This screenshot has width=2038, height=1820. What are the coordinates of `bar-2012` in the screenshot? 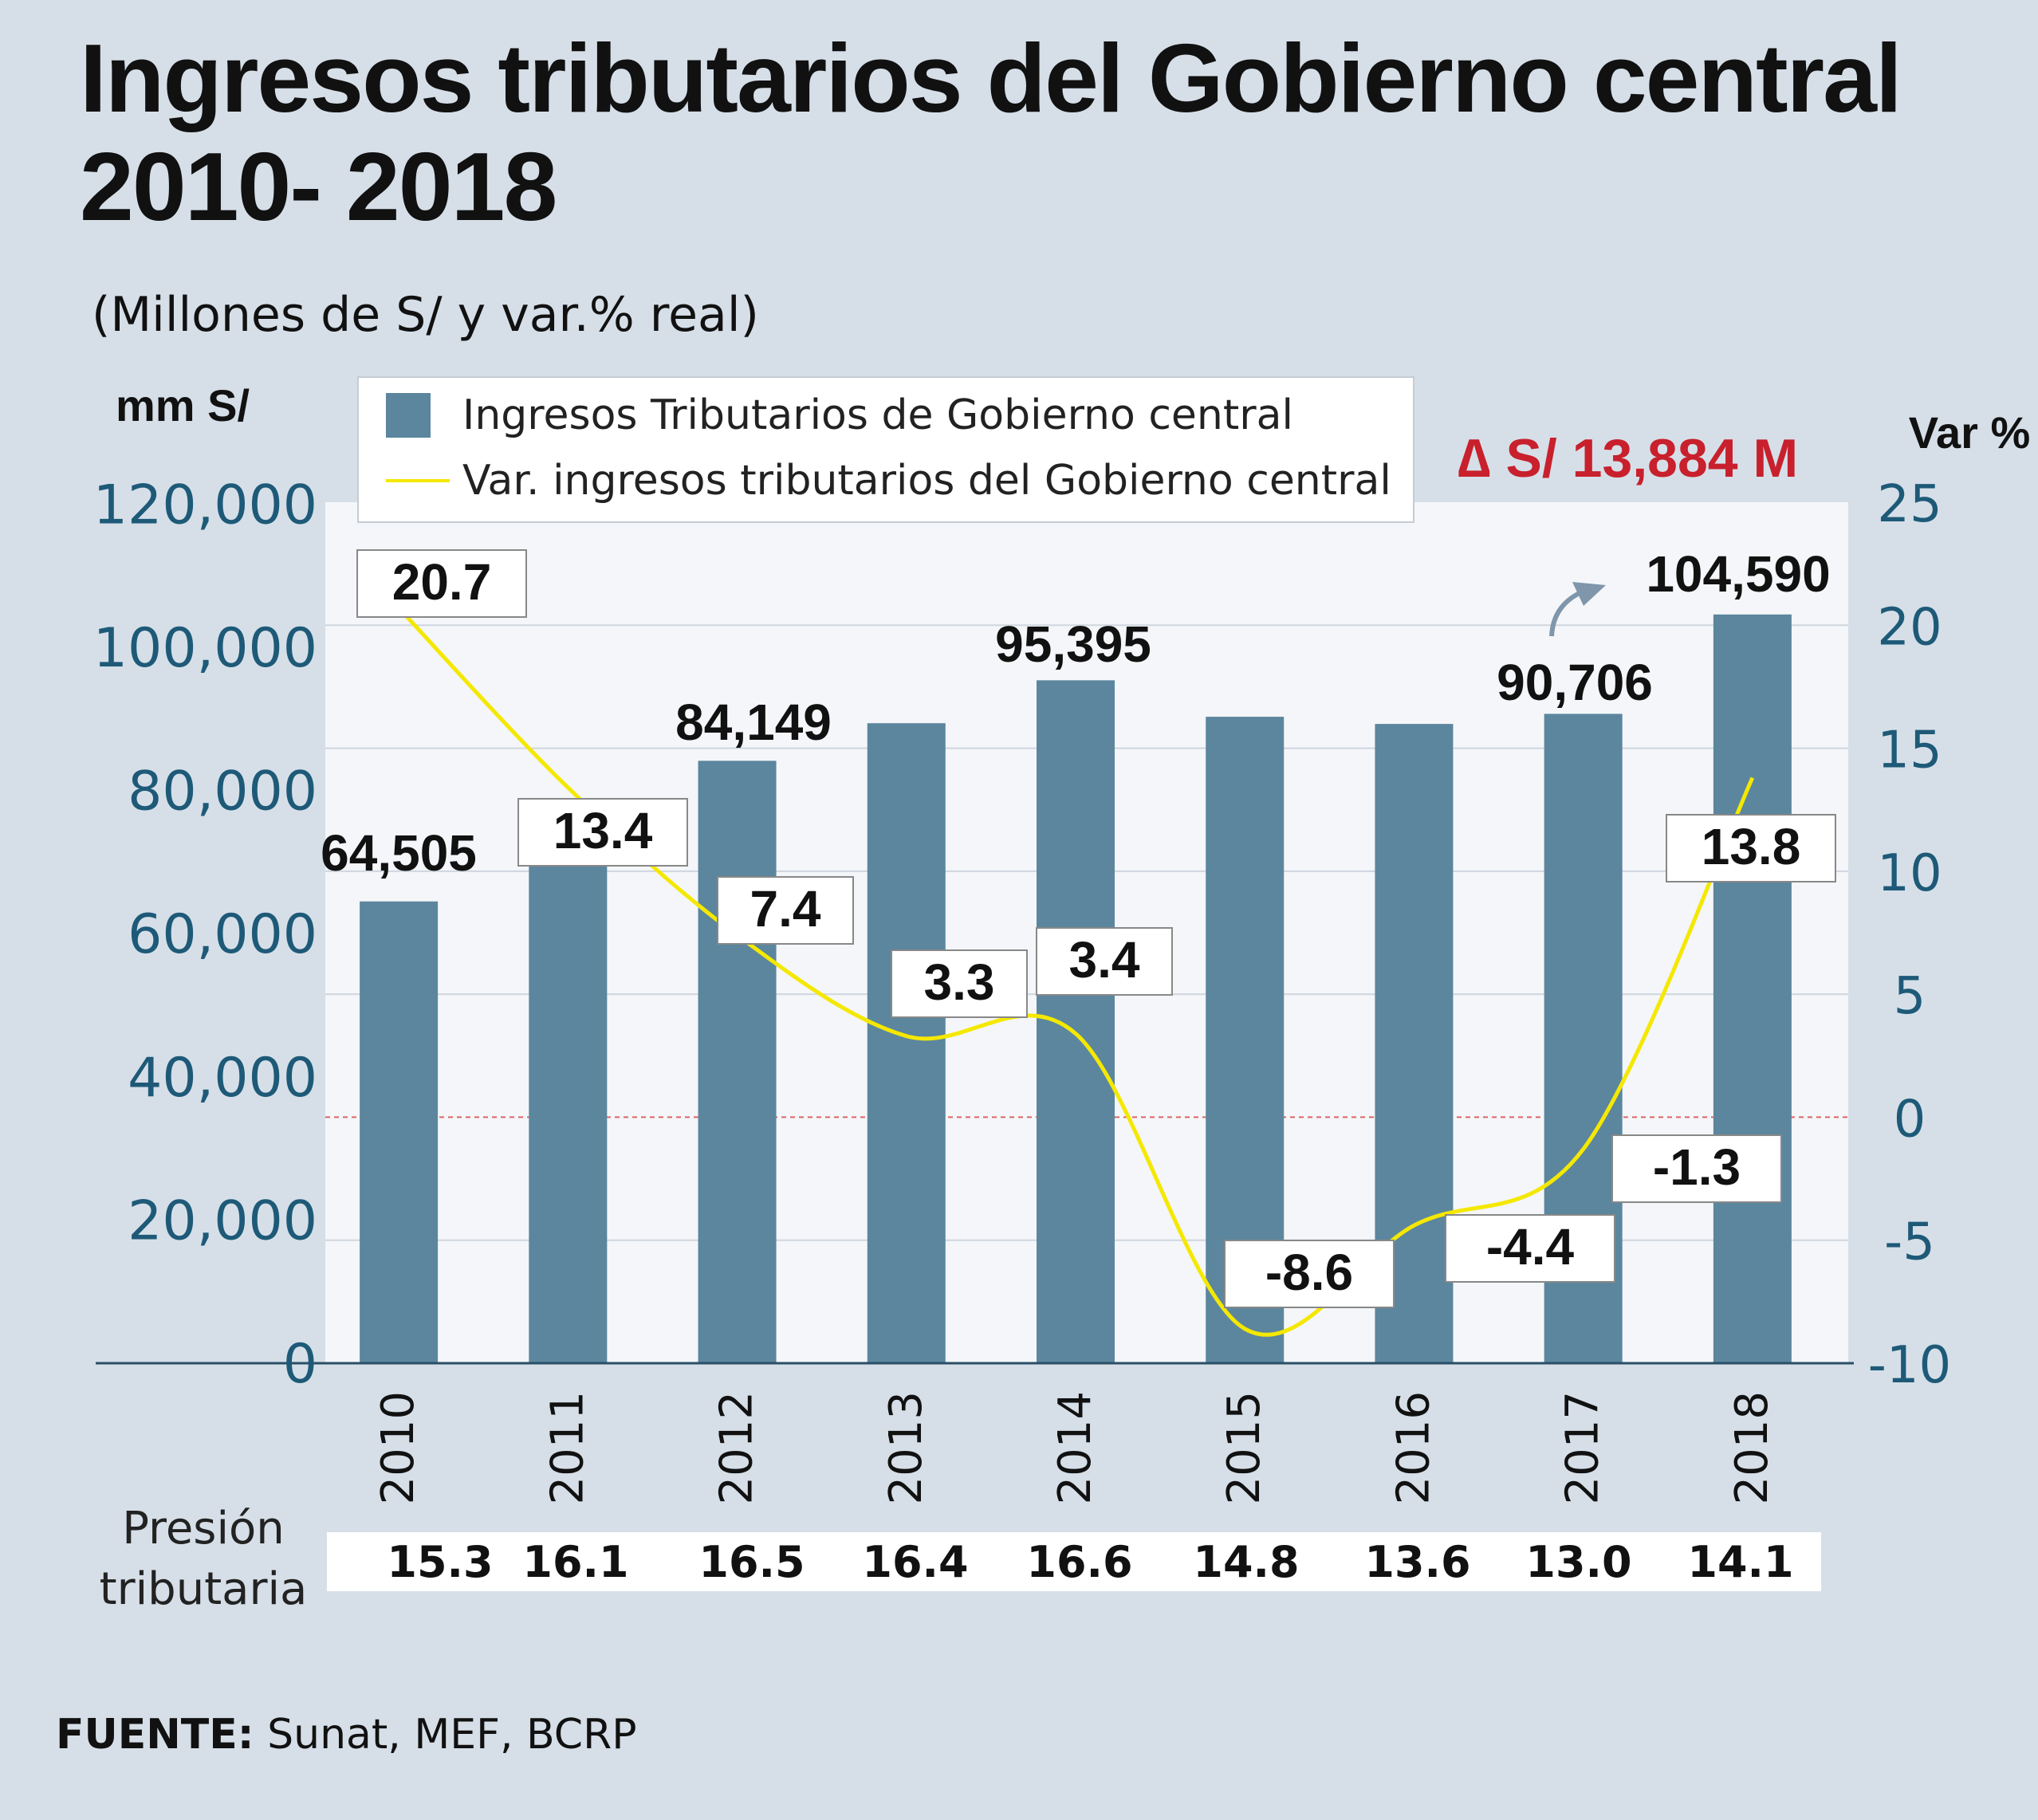 It's located at (737, 1062).